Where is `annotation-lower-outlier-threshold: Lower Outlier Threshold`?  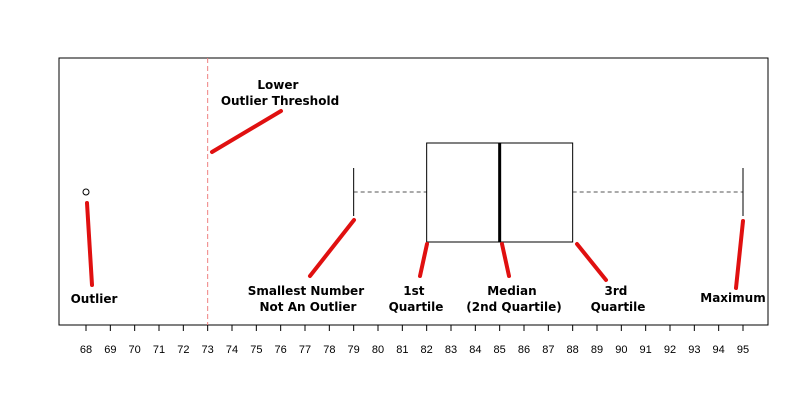
annotation-lower-outlier-threshold: Lower Outlier Threshold is located at coordinates (280, 93).